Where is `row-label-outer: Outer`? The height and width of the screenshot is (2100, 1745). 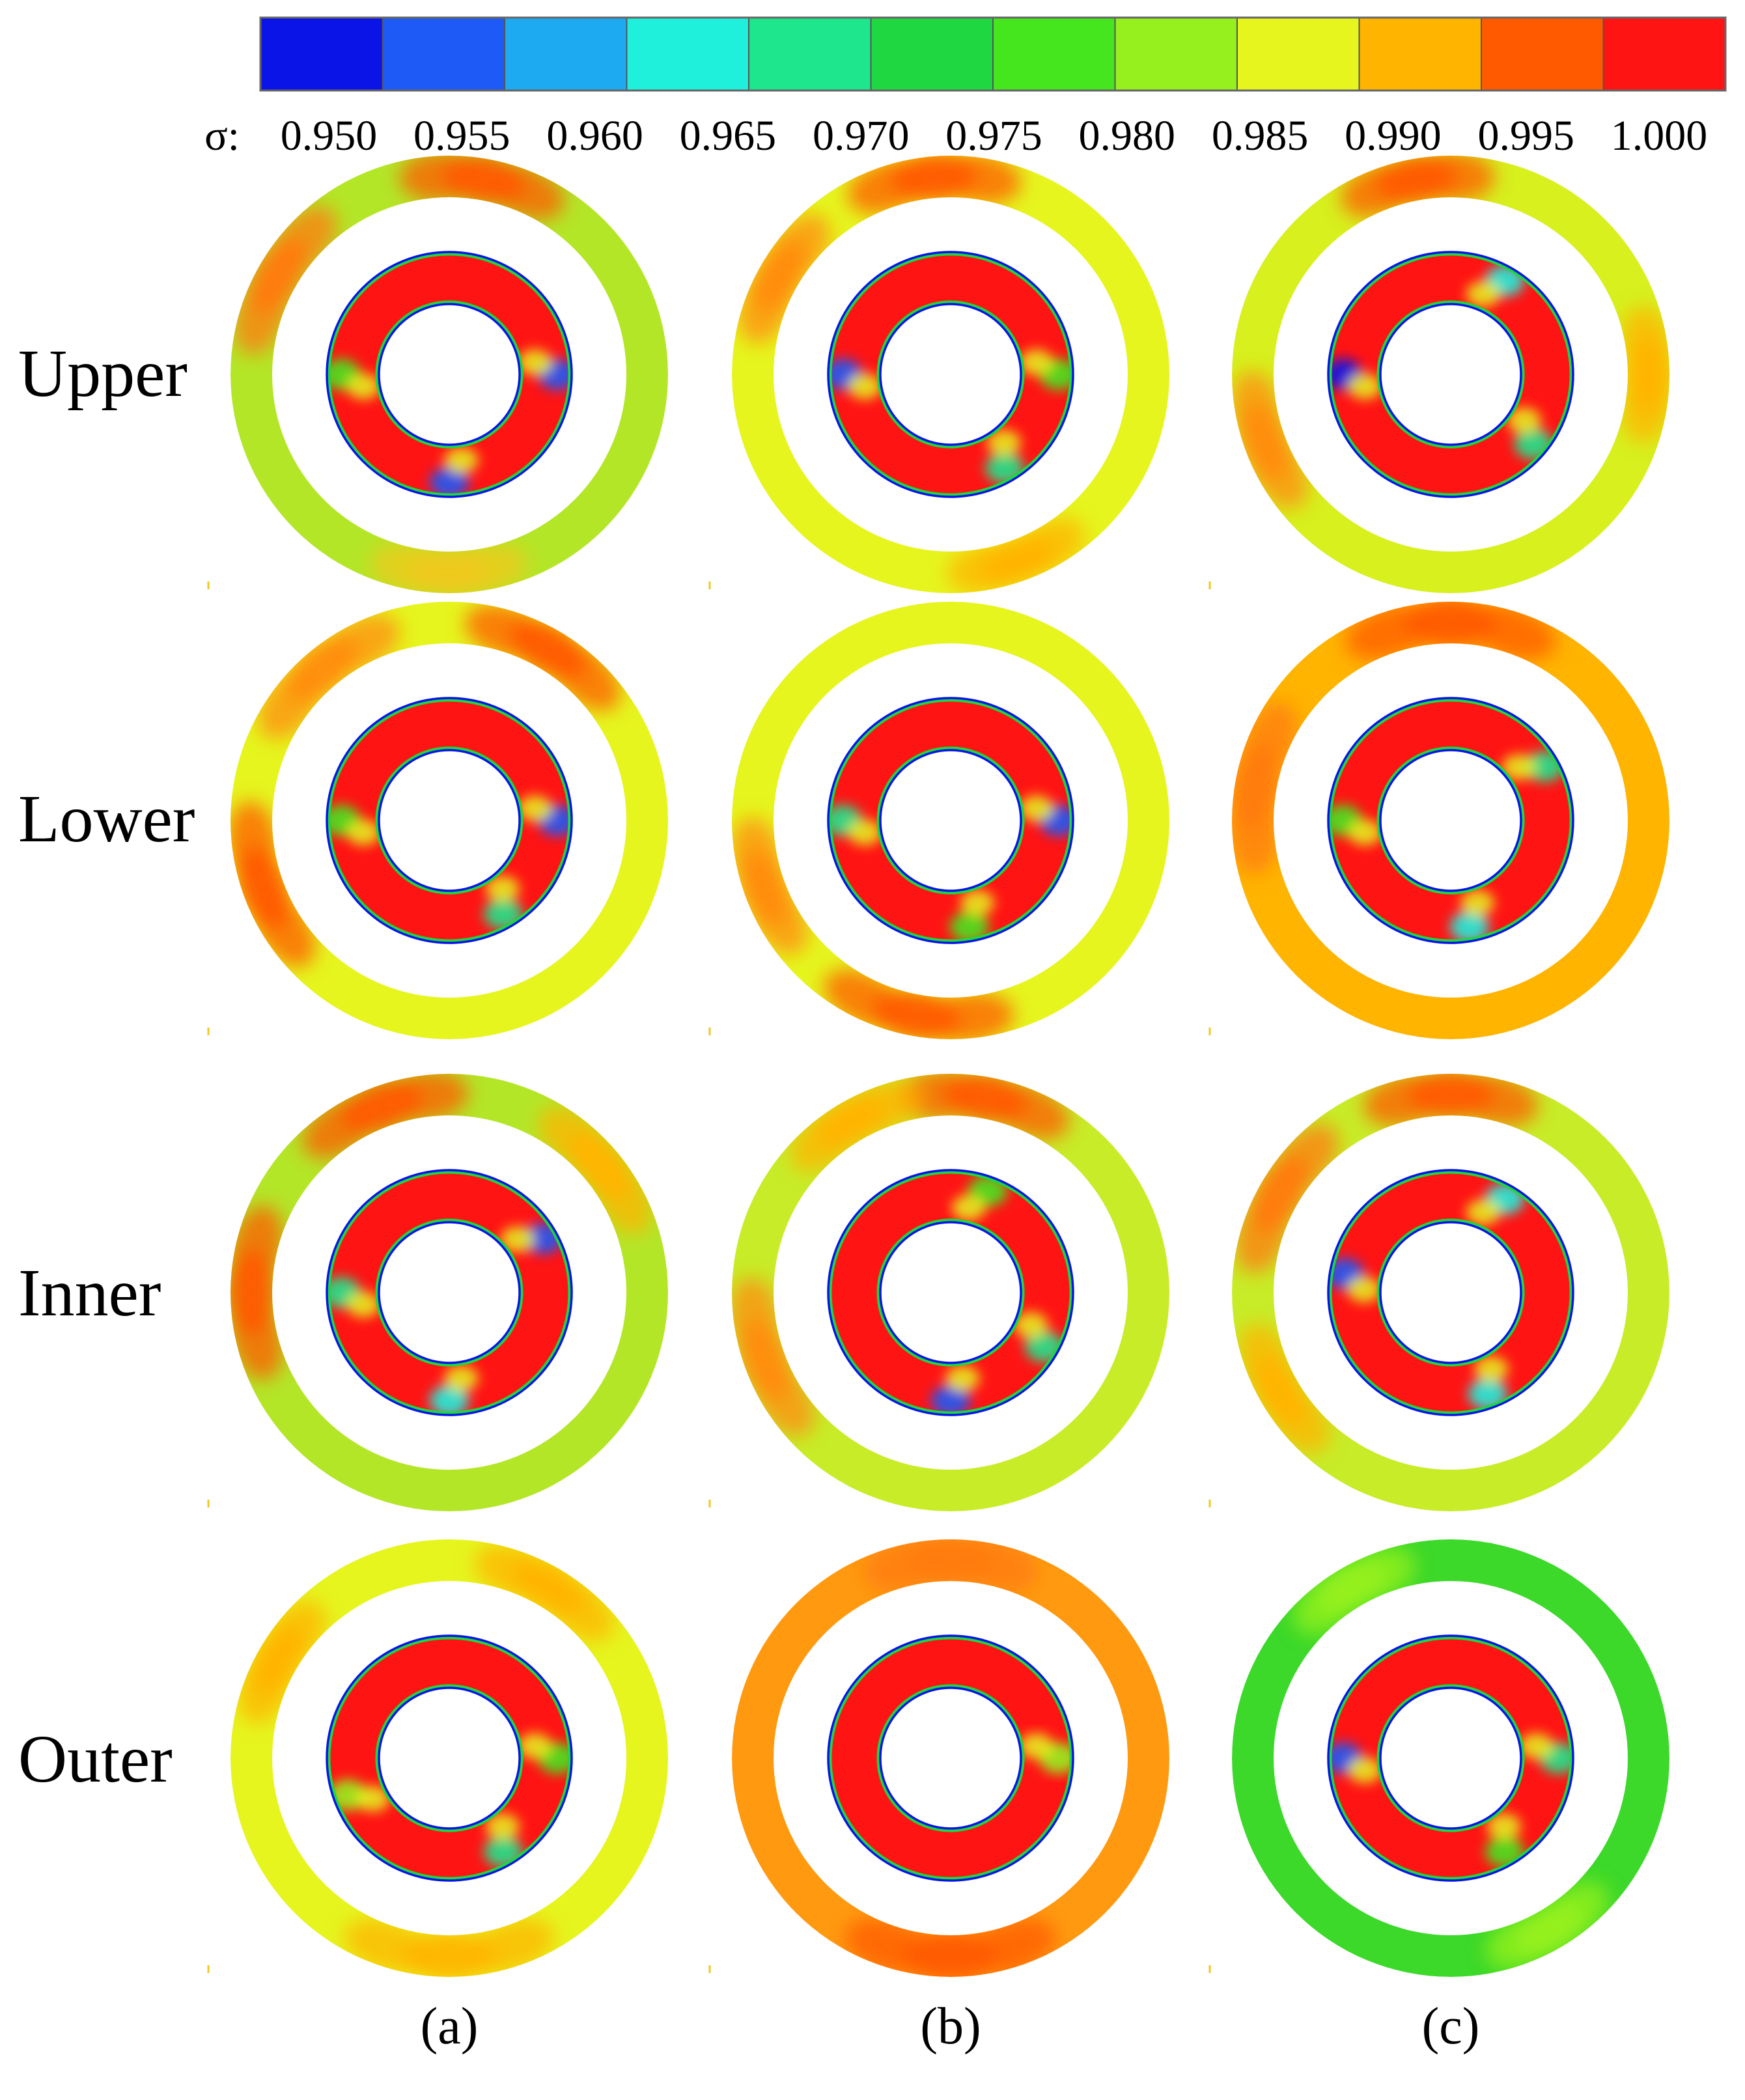
row-label-outer: Outer is located at coordinates (95, 1760).